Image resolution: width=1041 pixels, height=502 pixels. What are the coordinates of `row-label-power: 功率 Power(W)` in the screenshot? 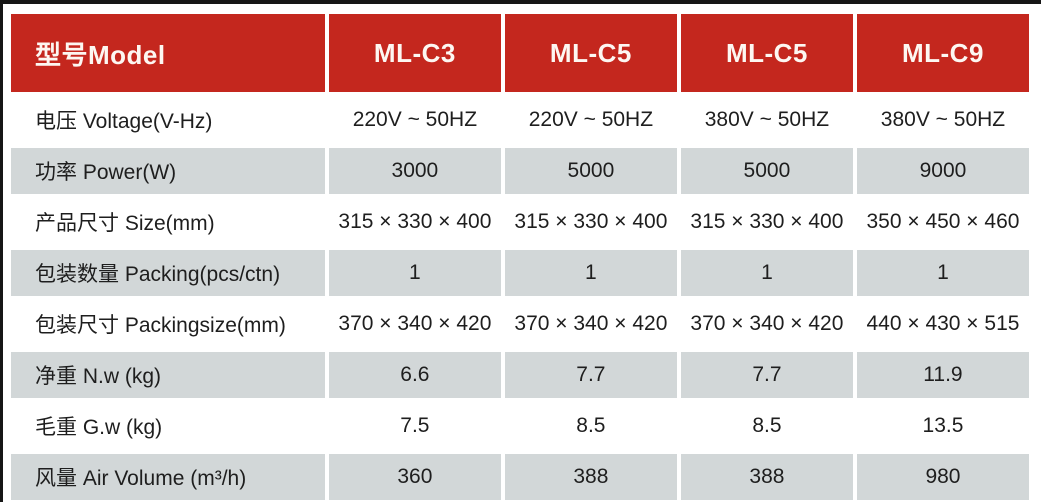 It's located at (168, 171).